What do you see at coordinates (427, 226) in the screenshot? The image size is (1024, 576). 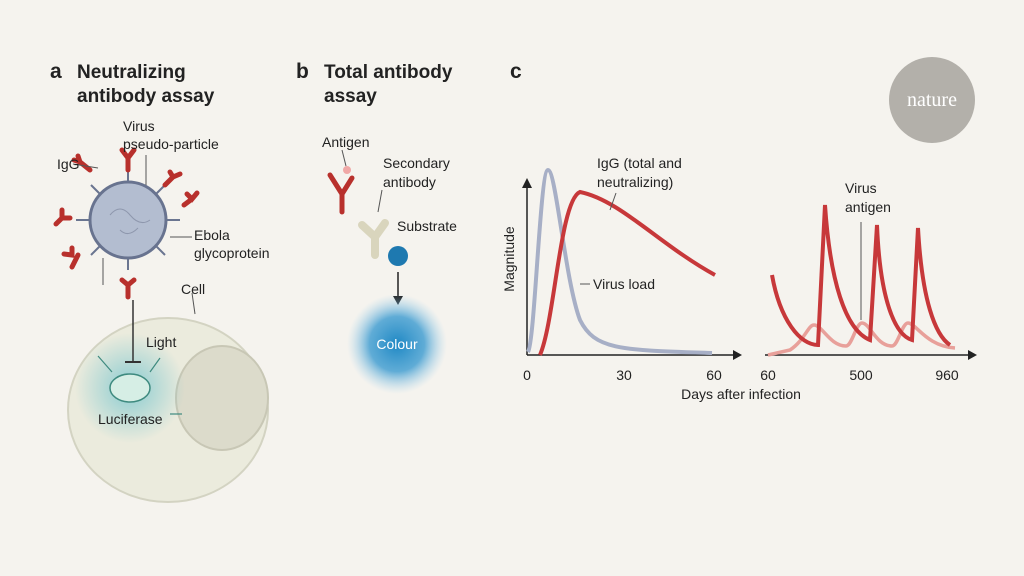 I see `label: Substrate` at bounding box center [427, 226].